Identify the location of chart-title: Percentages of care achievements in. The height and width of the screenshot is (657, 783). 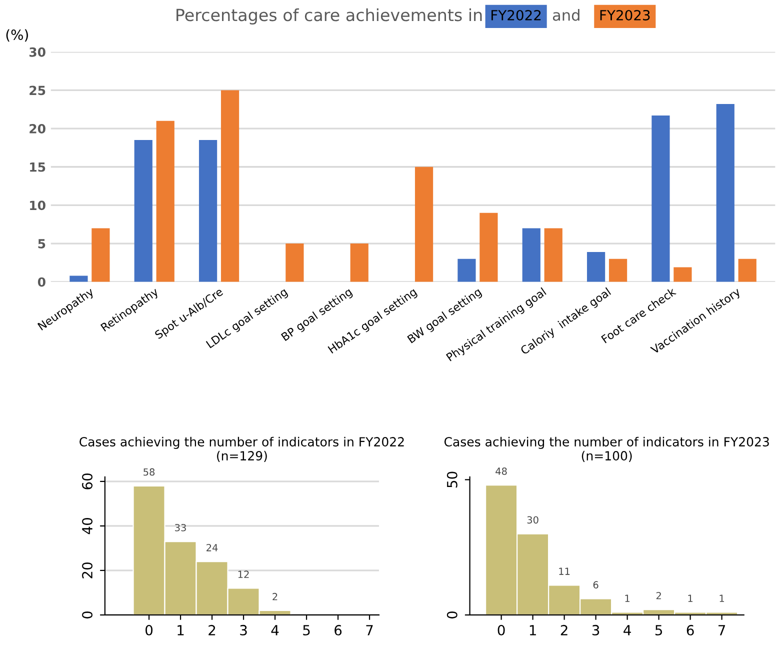
(329, 16).